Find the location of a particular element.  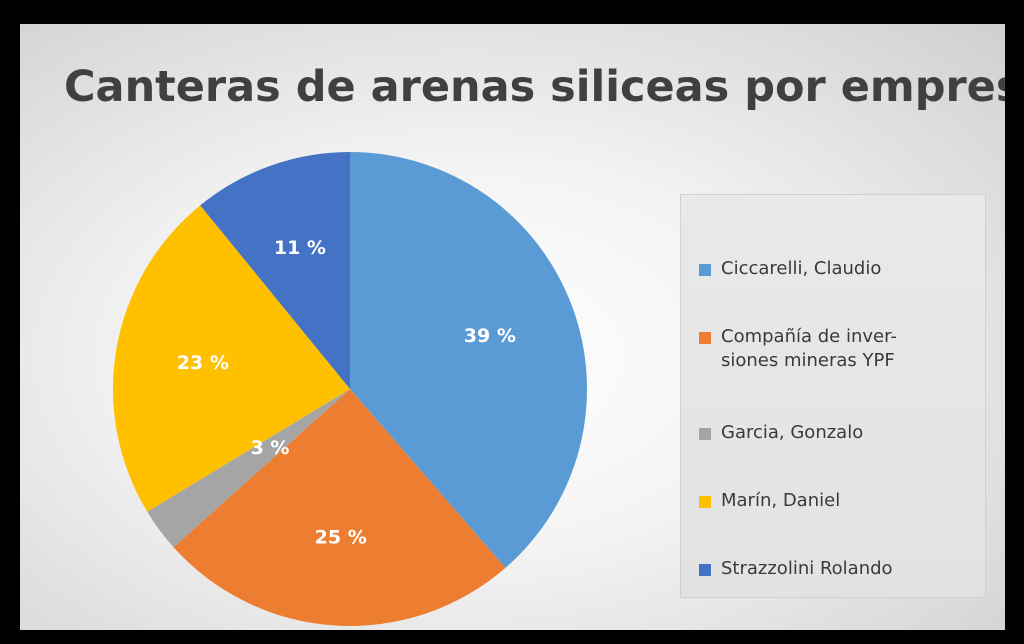

legend-item: Strazzolini Rolando is located at coordinates (796, 569).